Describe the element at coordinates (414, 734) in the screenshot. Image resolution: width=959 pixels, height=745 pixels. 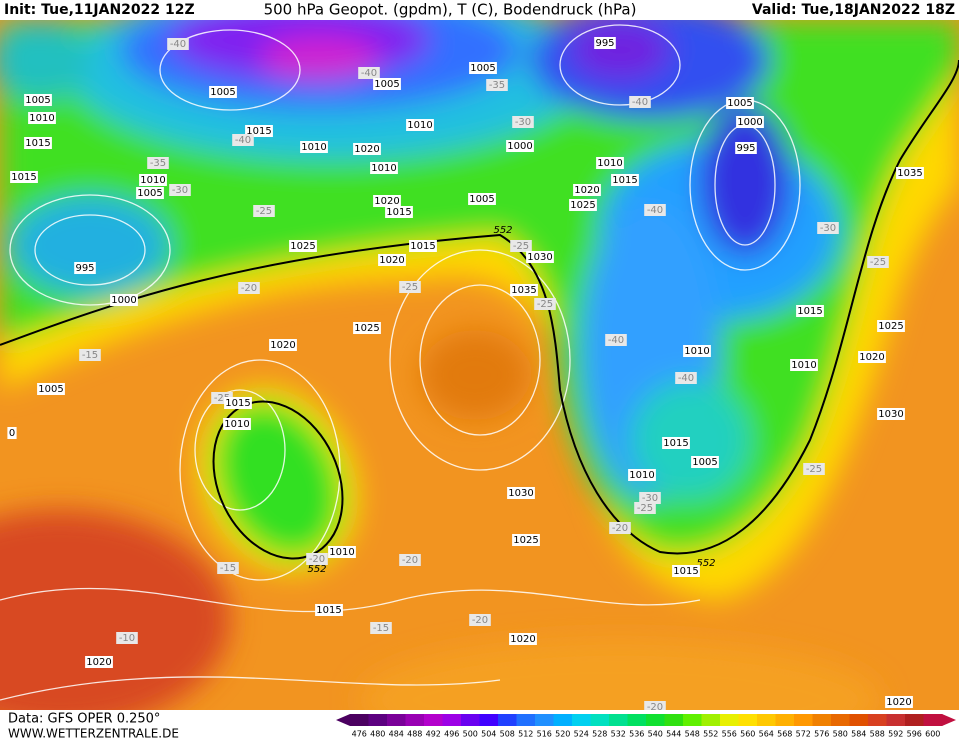
I see `colorbar-label: 488` at that location.